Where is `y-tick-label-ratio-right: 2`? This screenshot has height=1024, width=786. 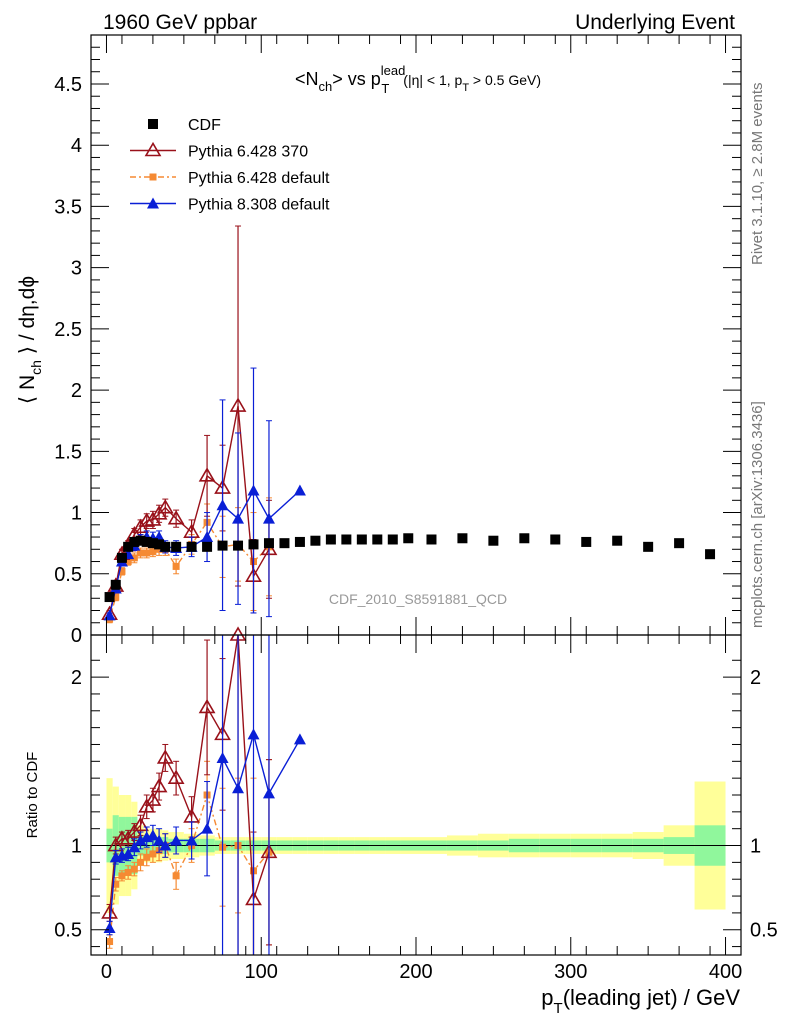 y-tick-label-ratio-right: 2 is located at coordinates (755, 678).